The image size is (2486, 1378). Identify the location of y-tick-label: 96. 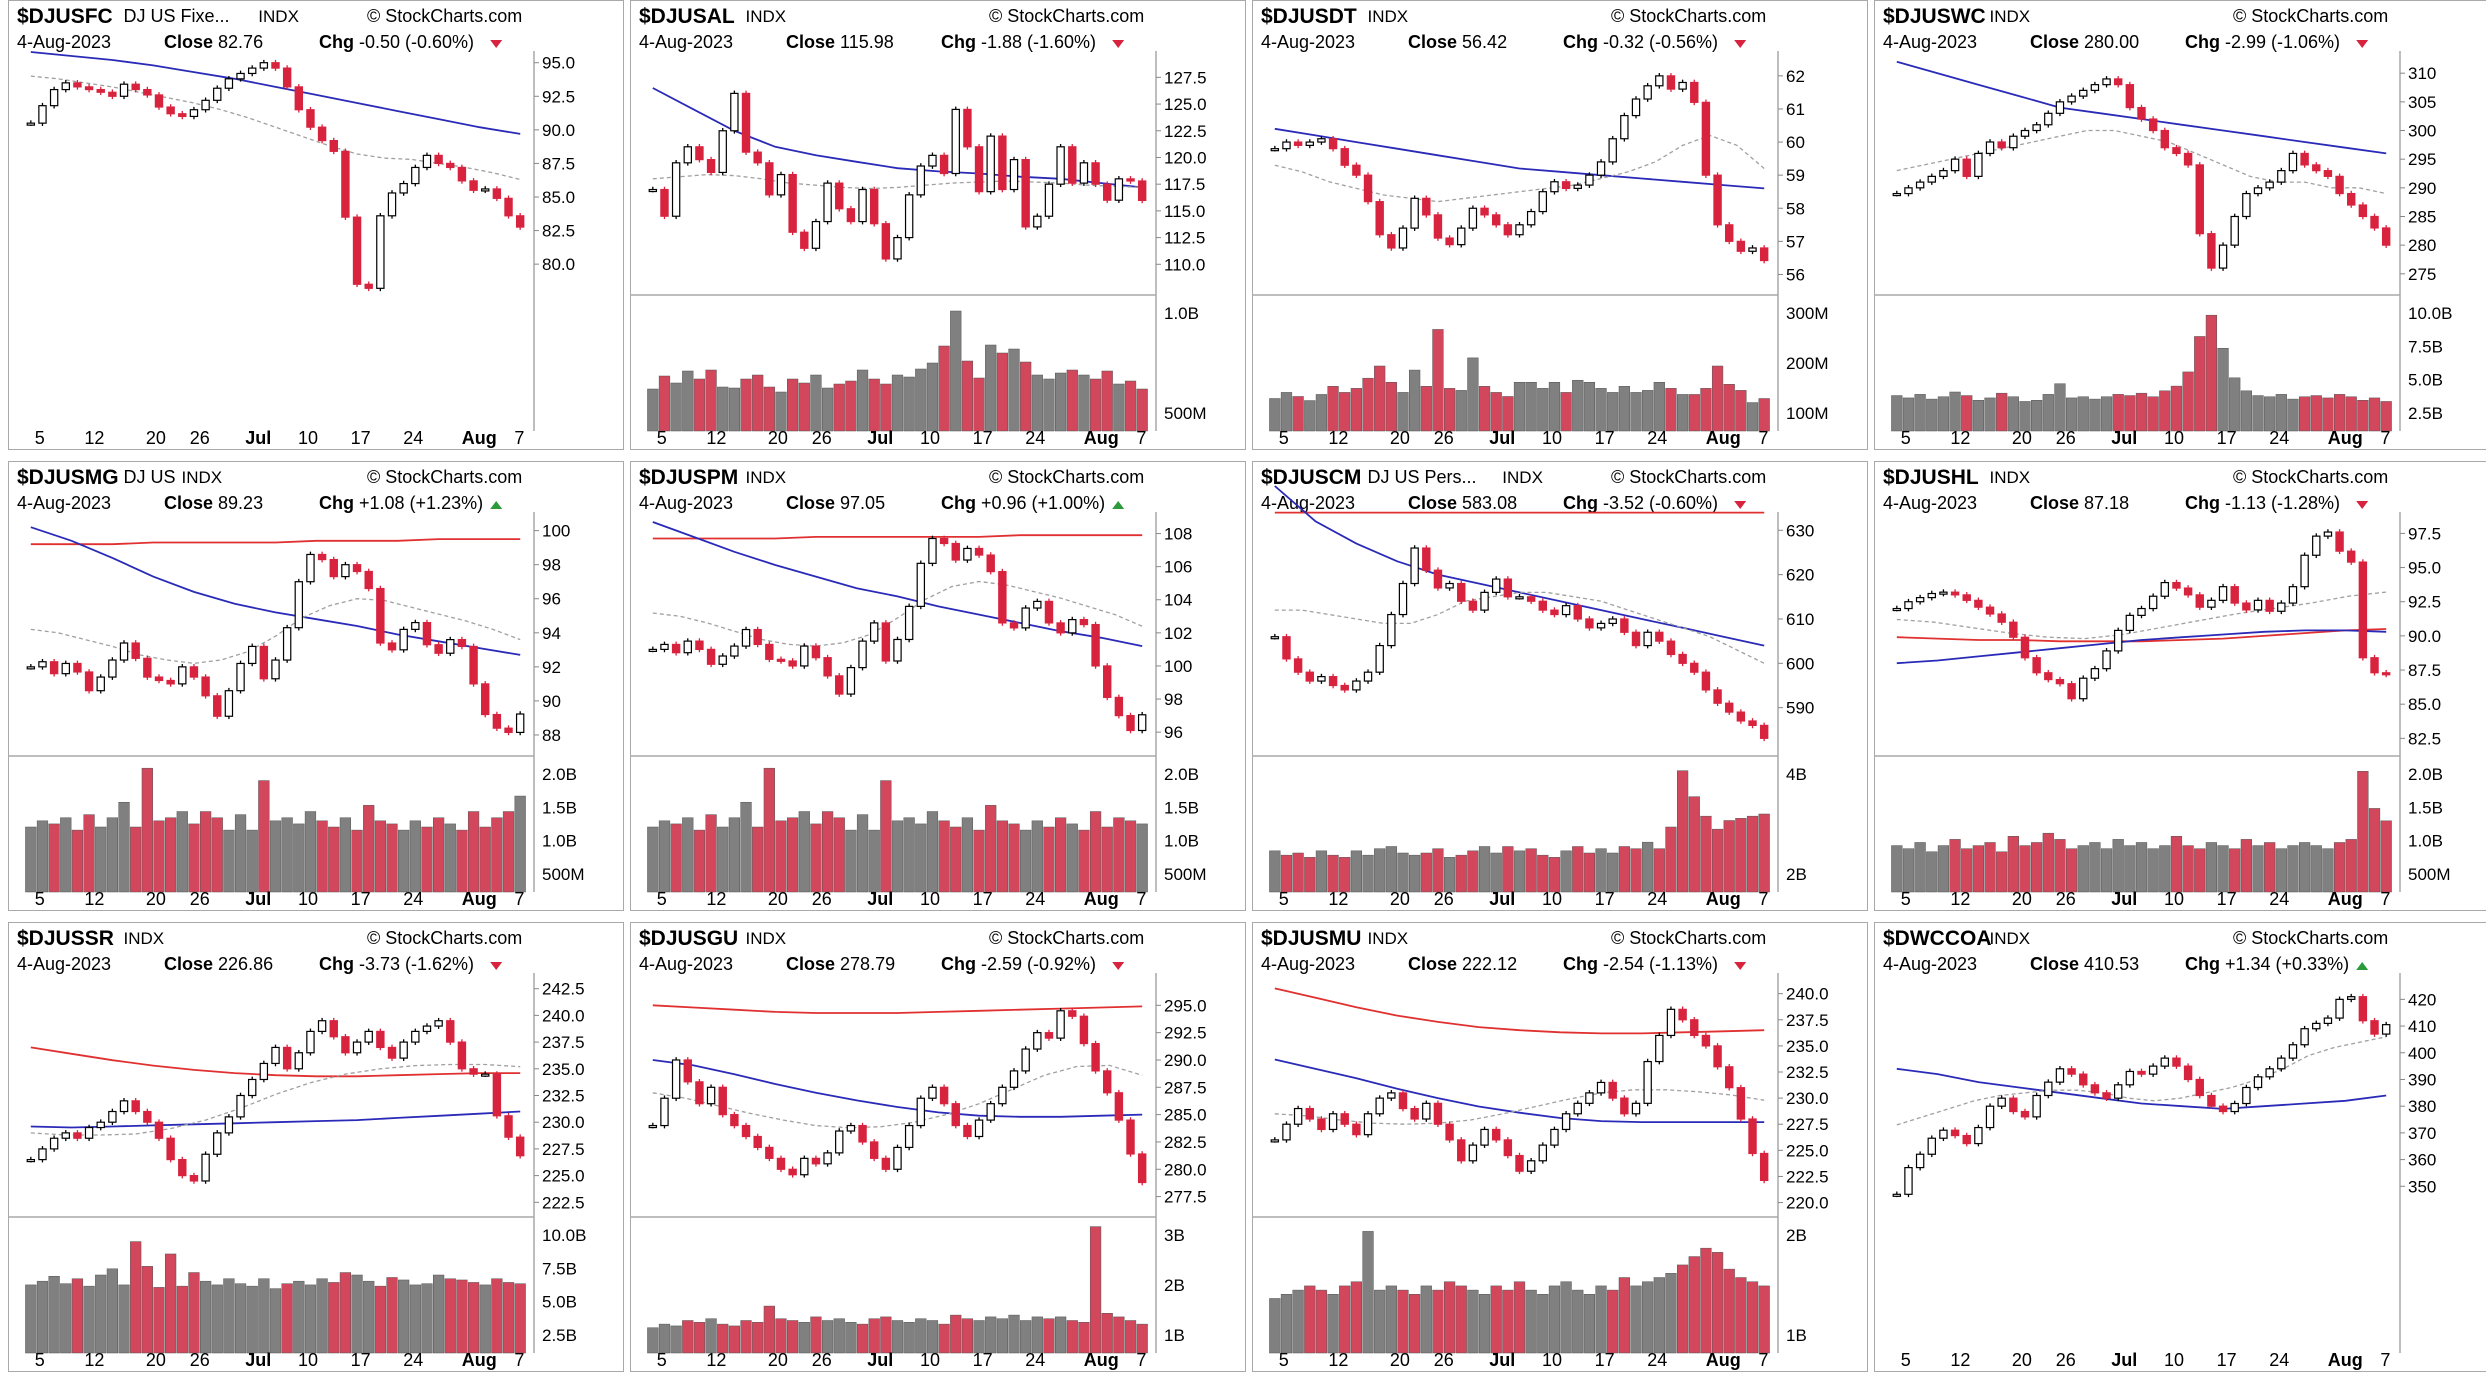
(1173, 732).